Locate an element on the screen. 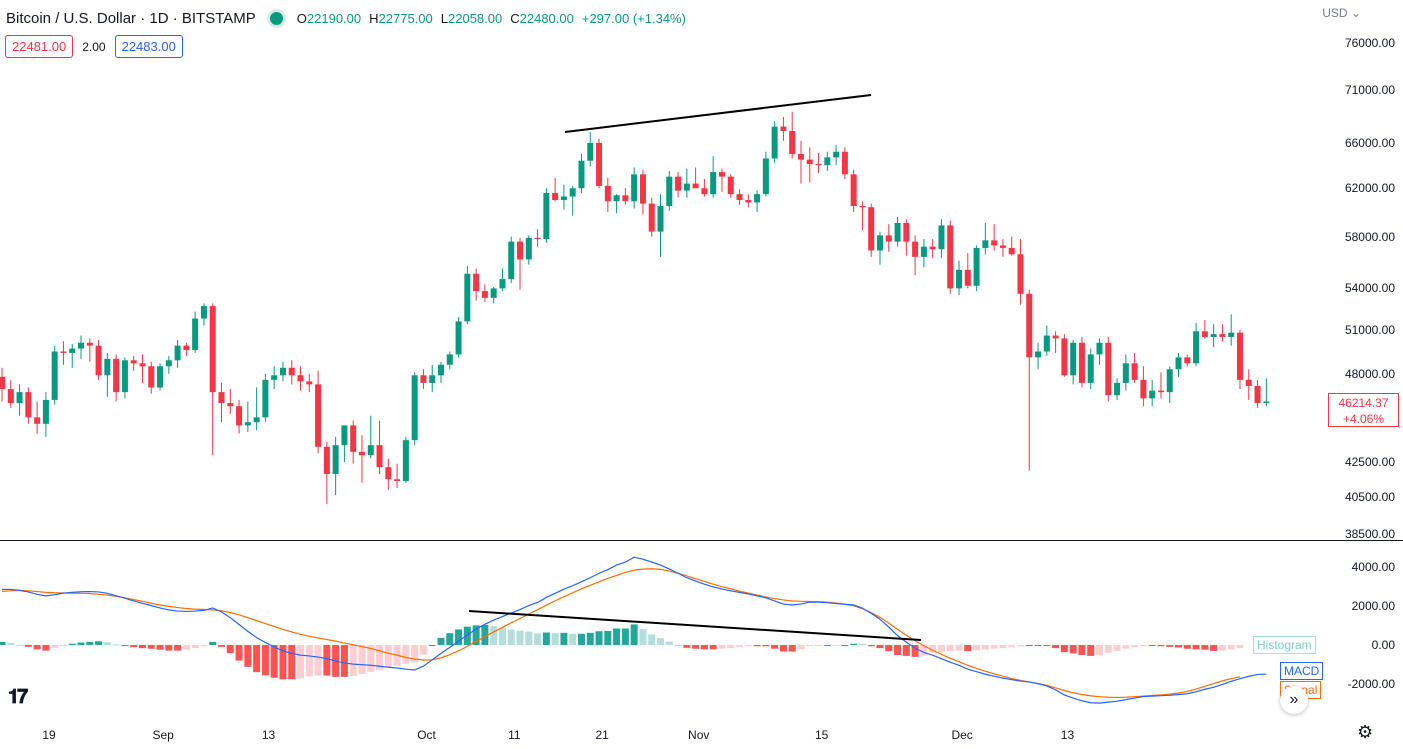  trend-line-price is located at coordinates (718, 113).